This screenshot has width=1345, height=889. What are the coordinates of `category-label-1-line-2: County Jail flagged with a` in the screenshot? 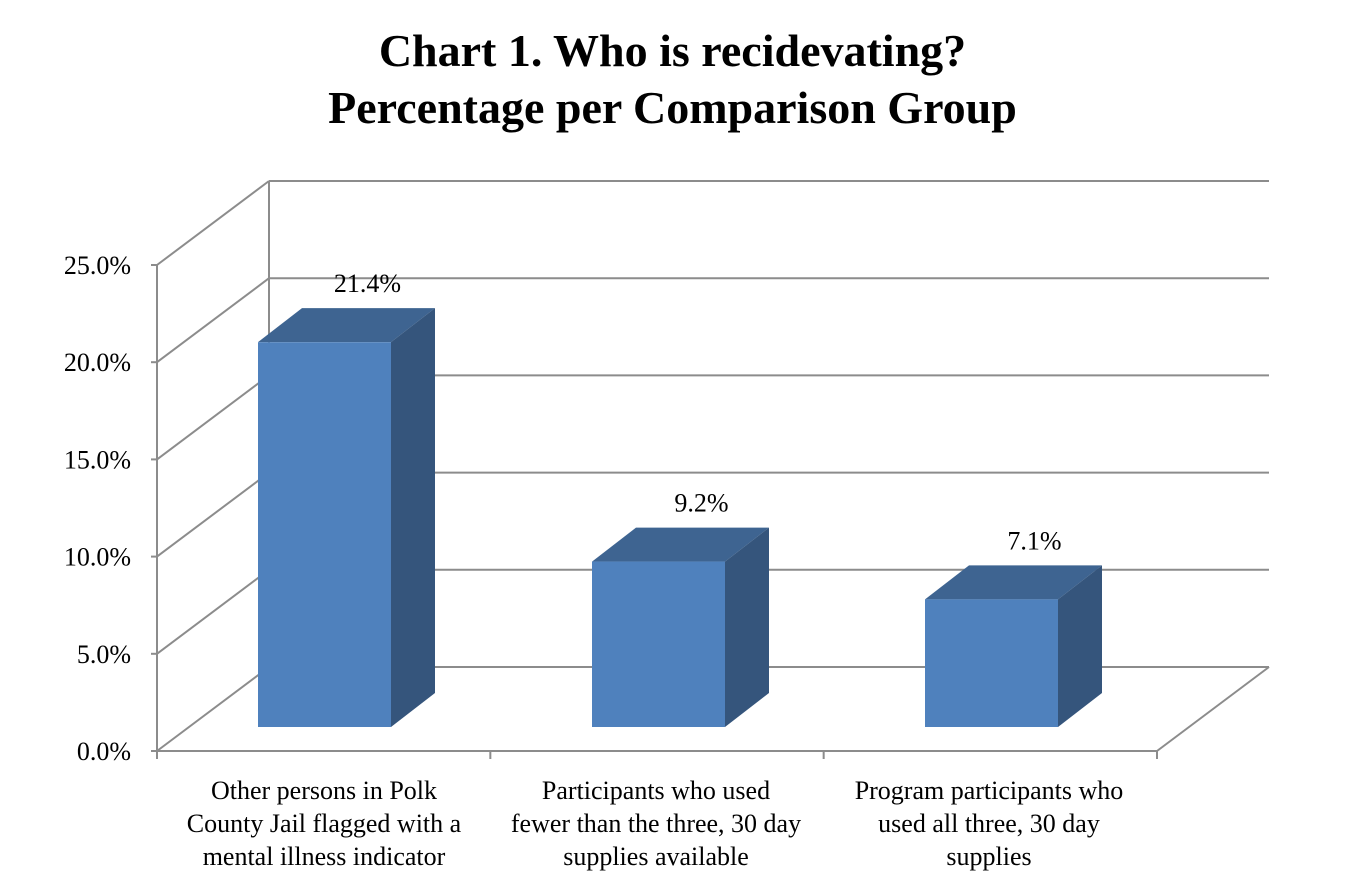 It's located at (324, 823).